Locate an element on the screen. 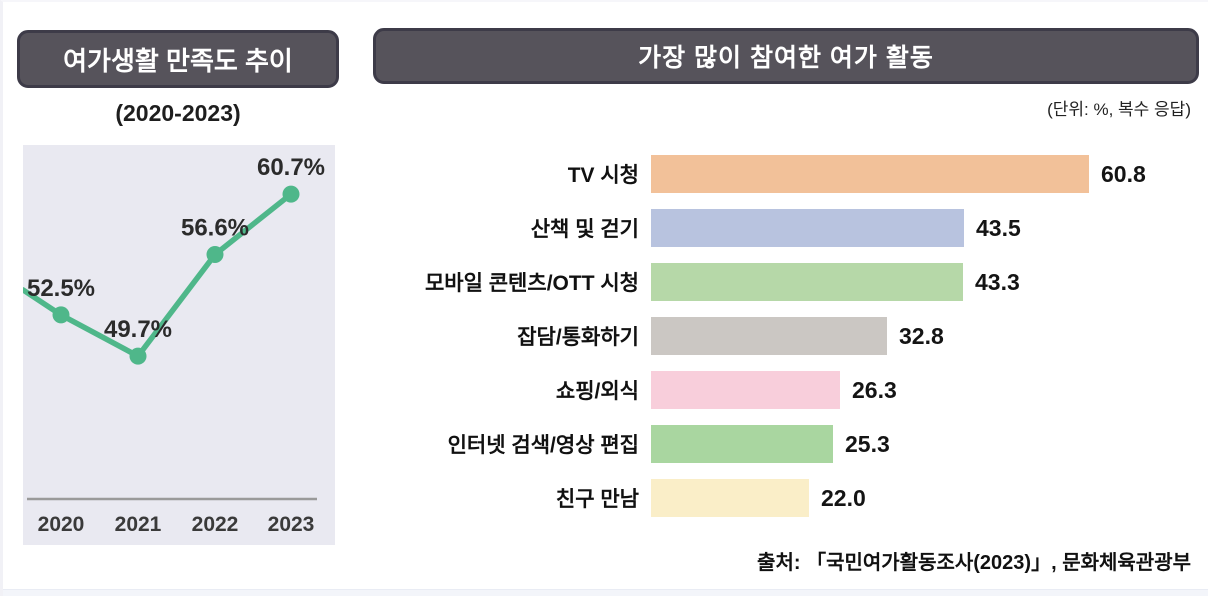  bar-value-label: 26.3 is located at coordinates (874, 389).